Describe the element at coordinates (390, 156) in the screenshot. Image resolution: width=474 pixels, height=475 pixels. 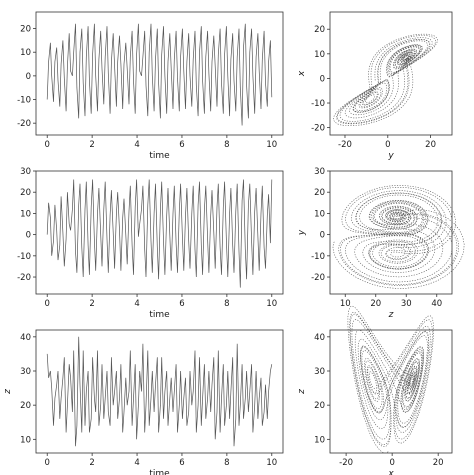
I see `x-axis-label: y` at that location.